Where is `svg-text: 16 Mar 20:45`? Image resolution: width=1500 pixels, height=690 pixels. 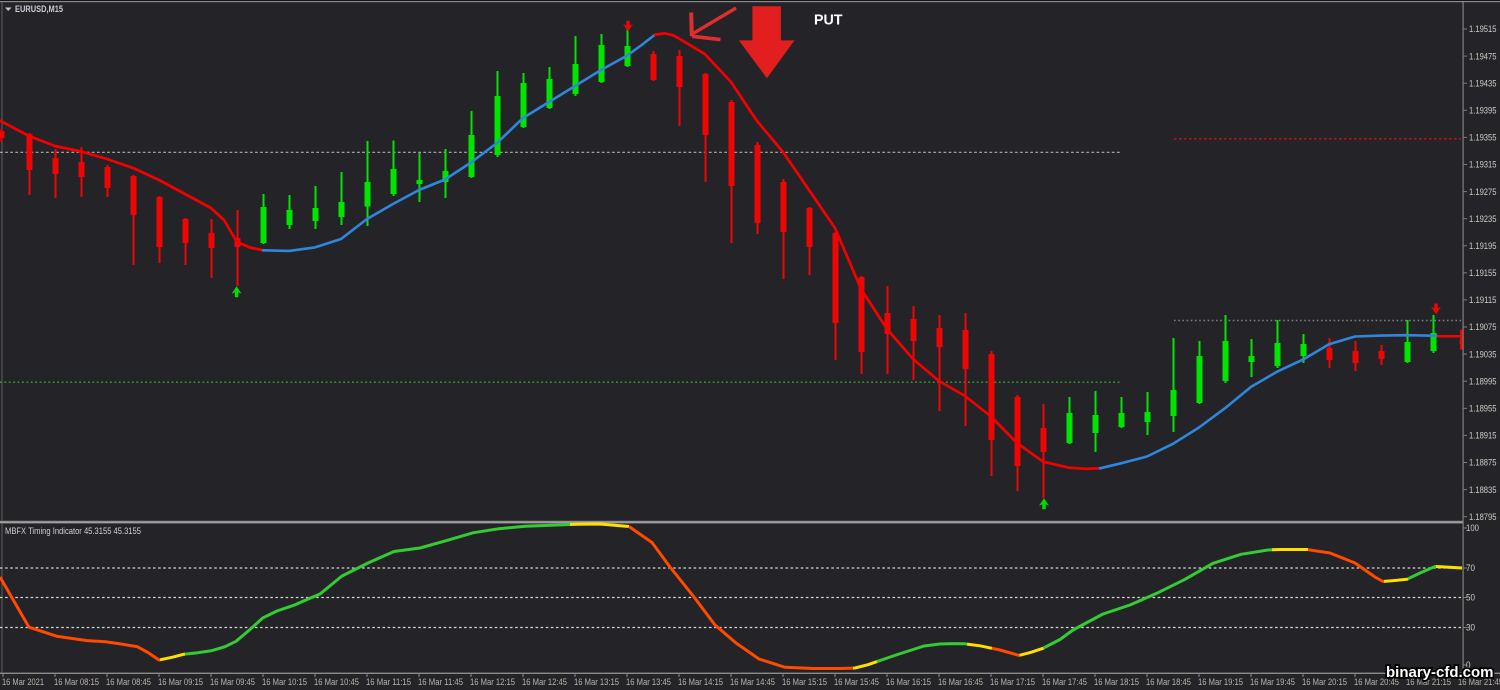
svg-text: 16 Mar 20:45 is located at coordinates (1376, 682).